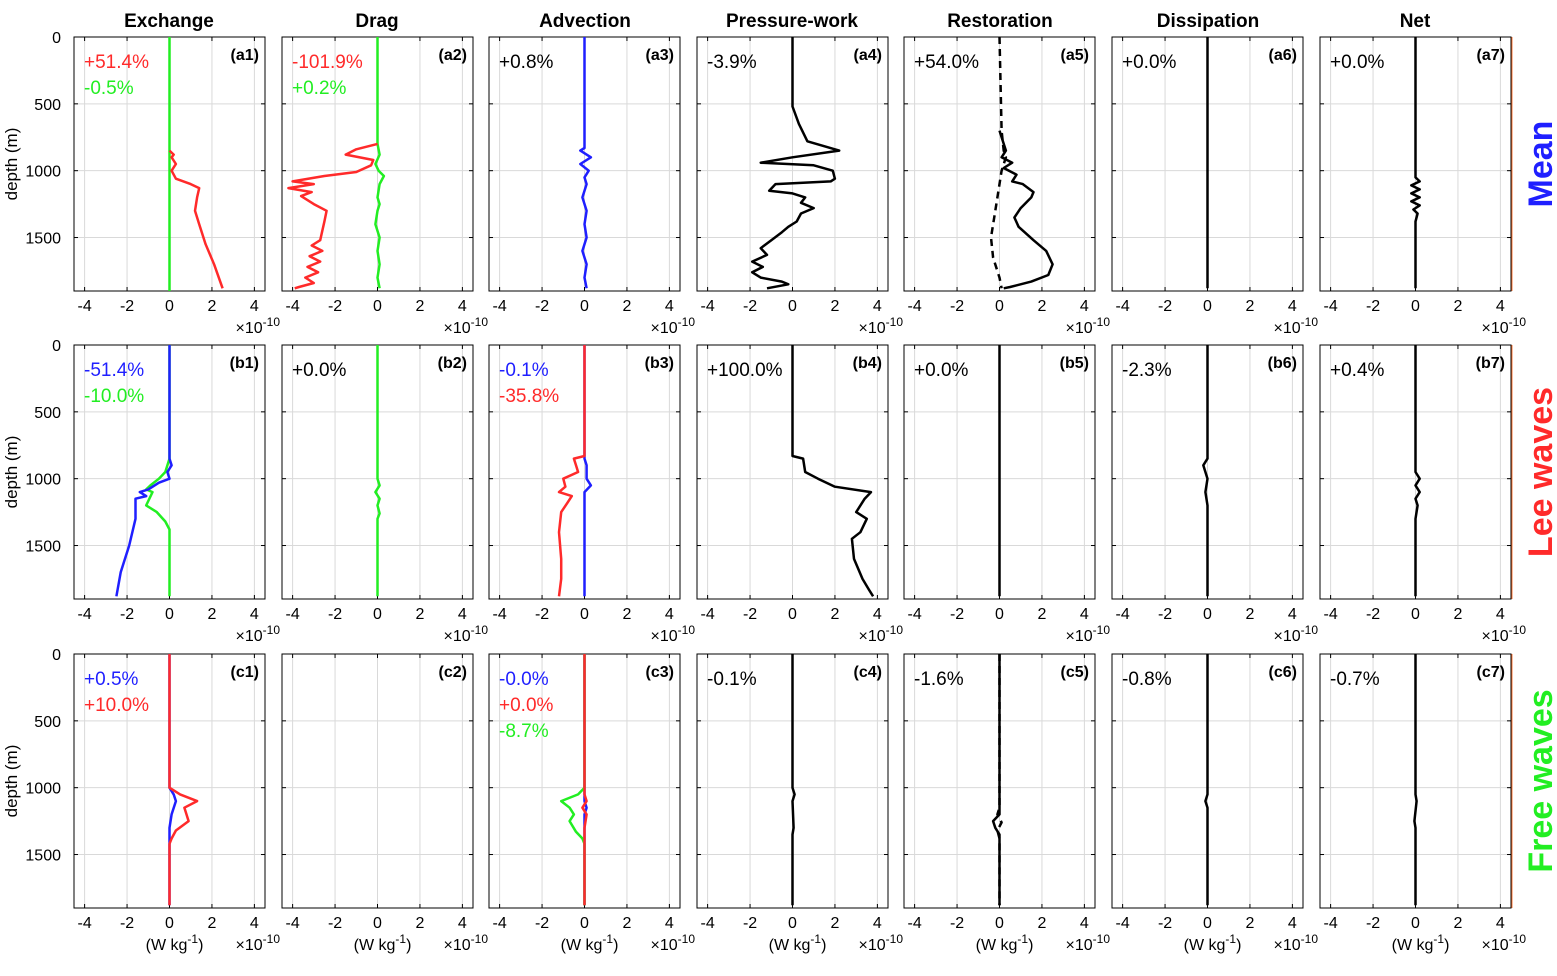 This screenshot has height=976, width=1557. Describe the element at coordinates (1215, 494) in the screenshot. I see `panel-b6: -4 -2 0 2 4×10-10(b6)-2.3%` at that location.